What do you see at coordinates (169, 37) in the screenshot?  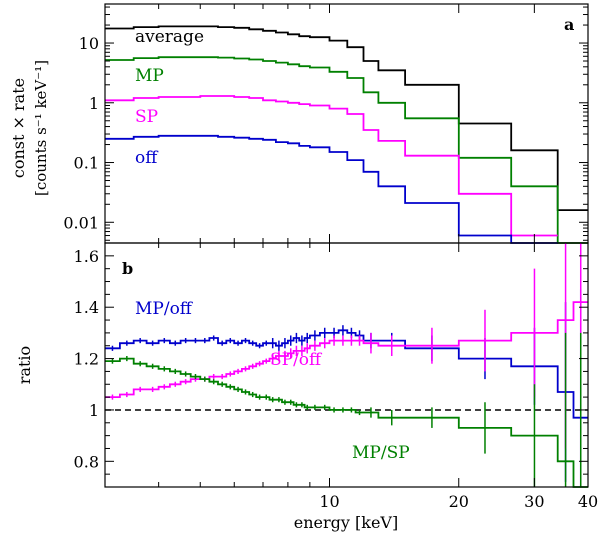 I see `series-label-average: average` at bounding box center [169, 37].